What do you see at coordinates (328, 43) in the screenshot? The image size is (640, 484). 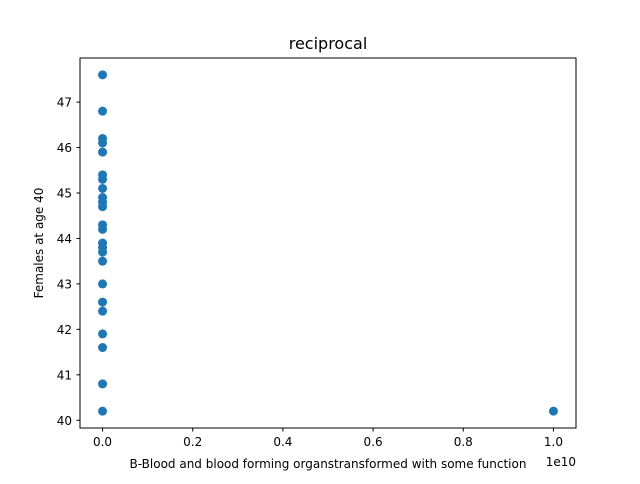 I see `chart-title: reciprocal` at bounding box center [328, 43].